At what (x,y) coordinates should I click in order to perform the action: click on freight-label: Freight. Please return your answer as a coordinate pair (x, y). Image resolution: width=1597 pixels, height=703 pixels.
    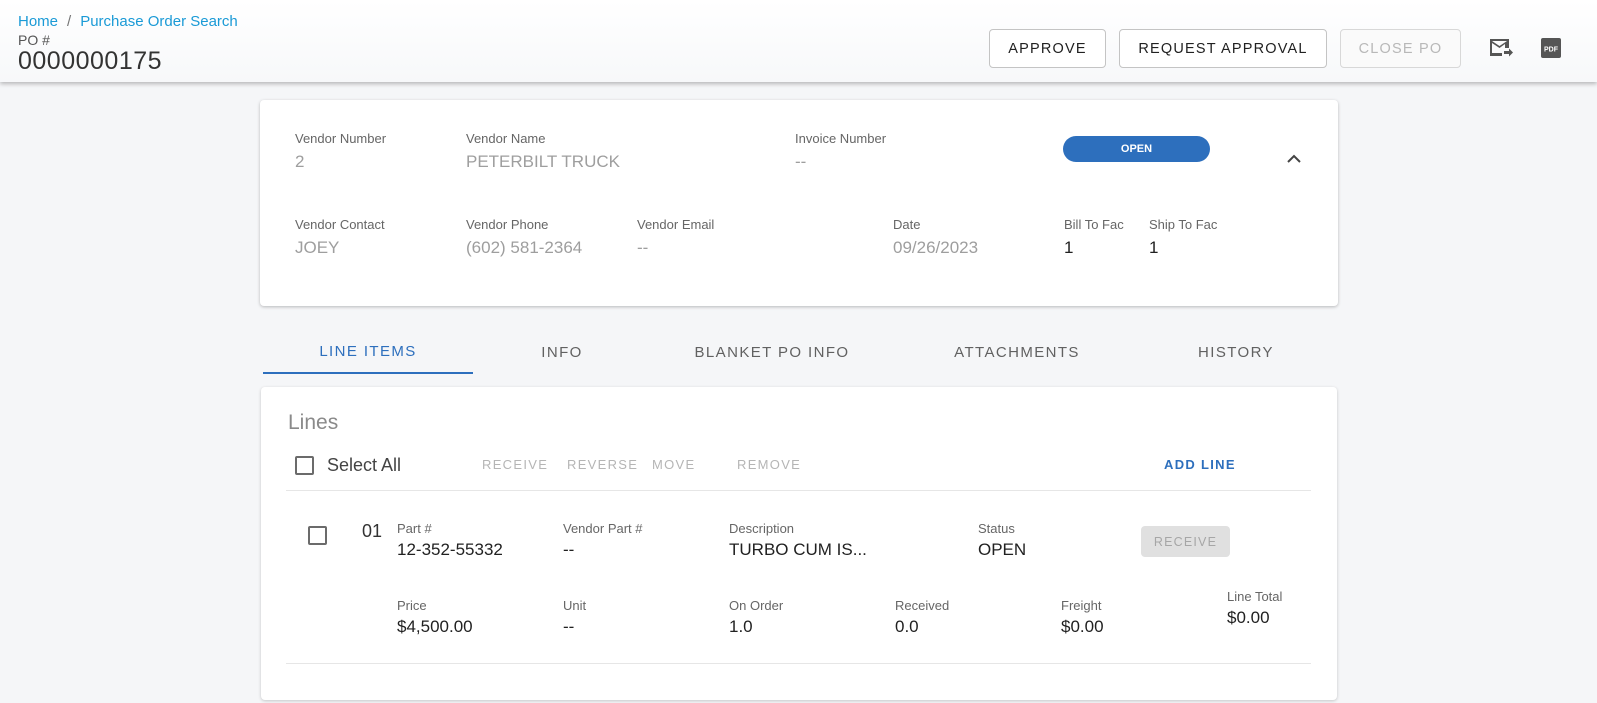
    Looking at the image, I should click on (1081, 605).